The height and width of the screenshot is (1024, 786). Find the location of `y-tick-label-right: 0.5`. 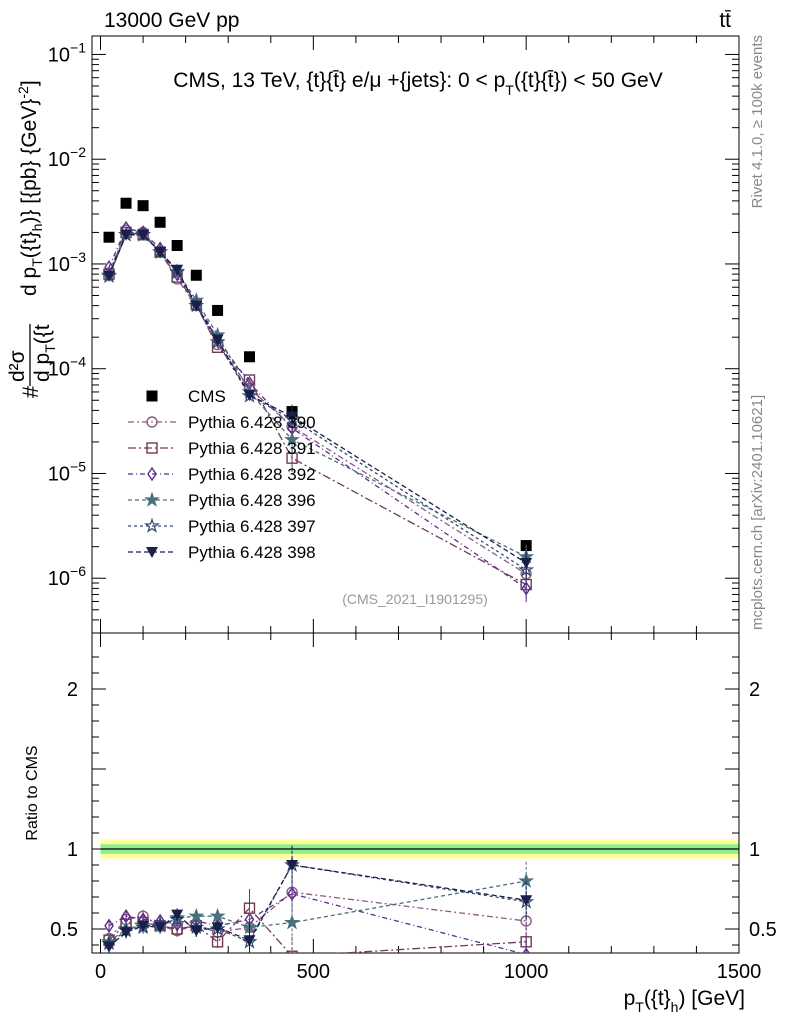

y-tick-label-right: 0.5 is located at coordinates (763, 930).